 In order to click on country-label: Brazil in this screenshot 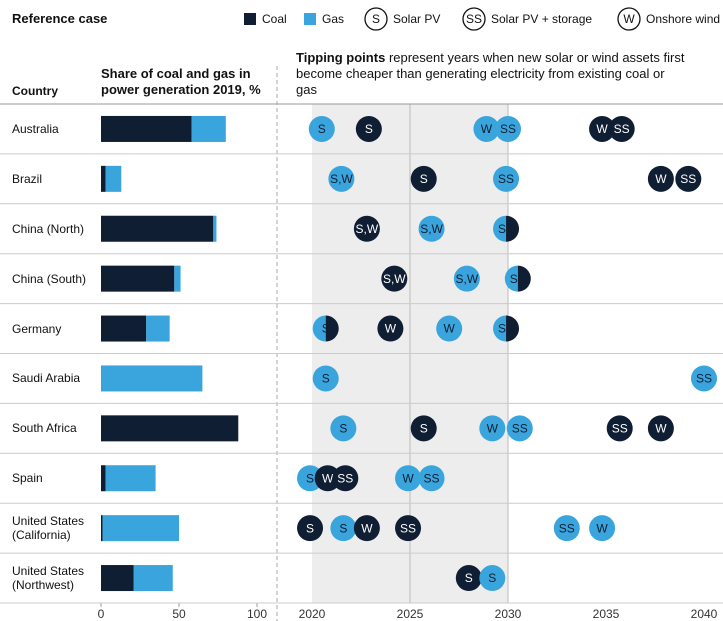, I will do `click(27, 178)`.